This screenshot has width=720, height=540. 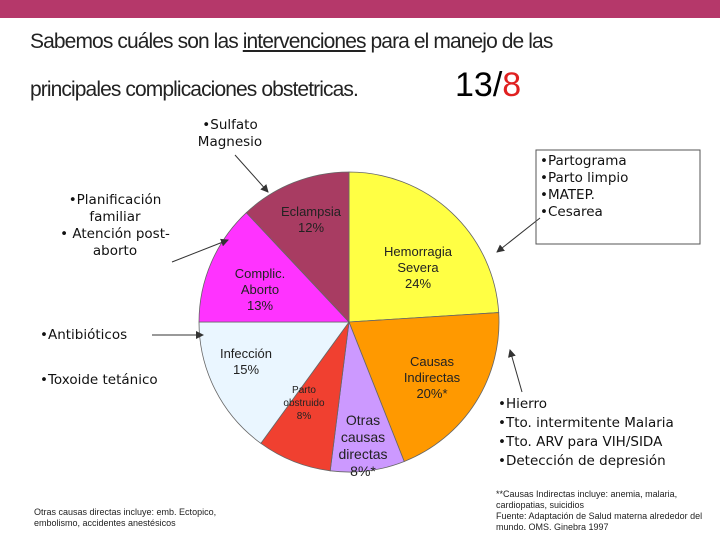 I want to click on slice-label: Otras causas directas 8%*, so click(x=363, y=446).